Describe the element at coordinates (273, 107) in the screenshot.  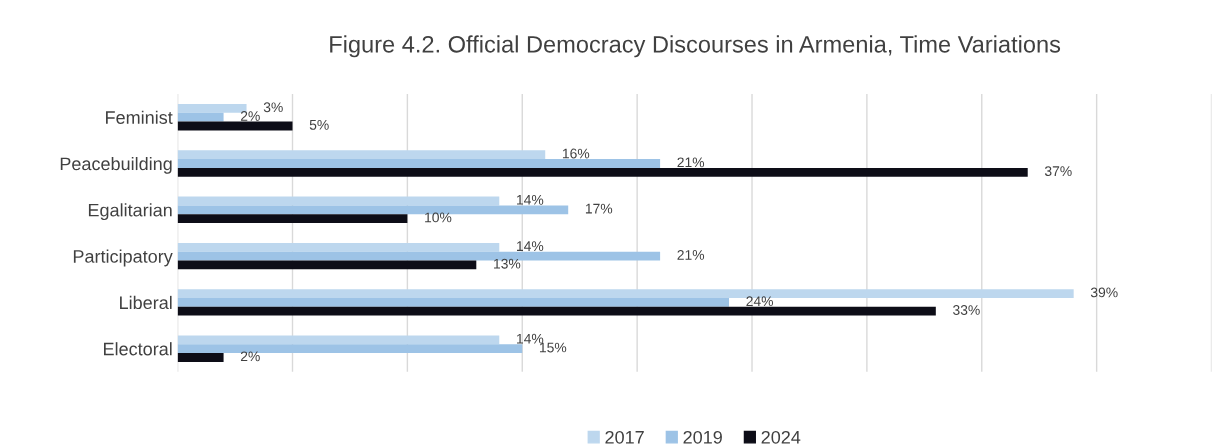
I see `data-label: 3%` at that location.